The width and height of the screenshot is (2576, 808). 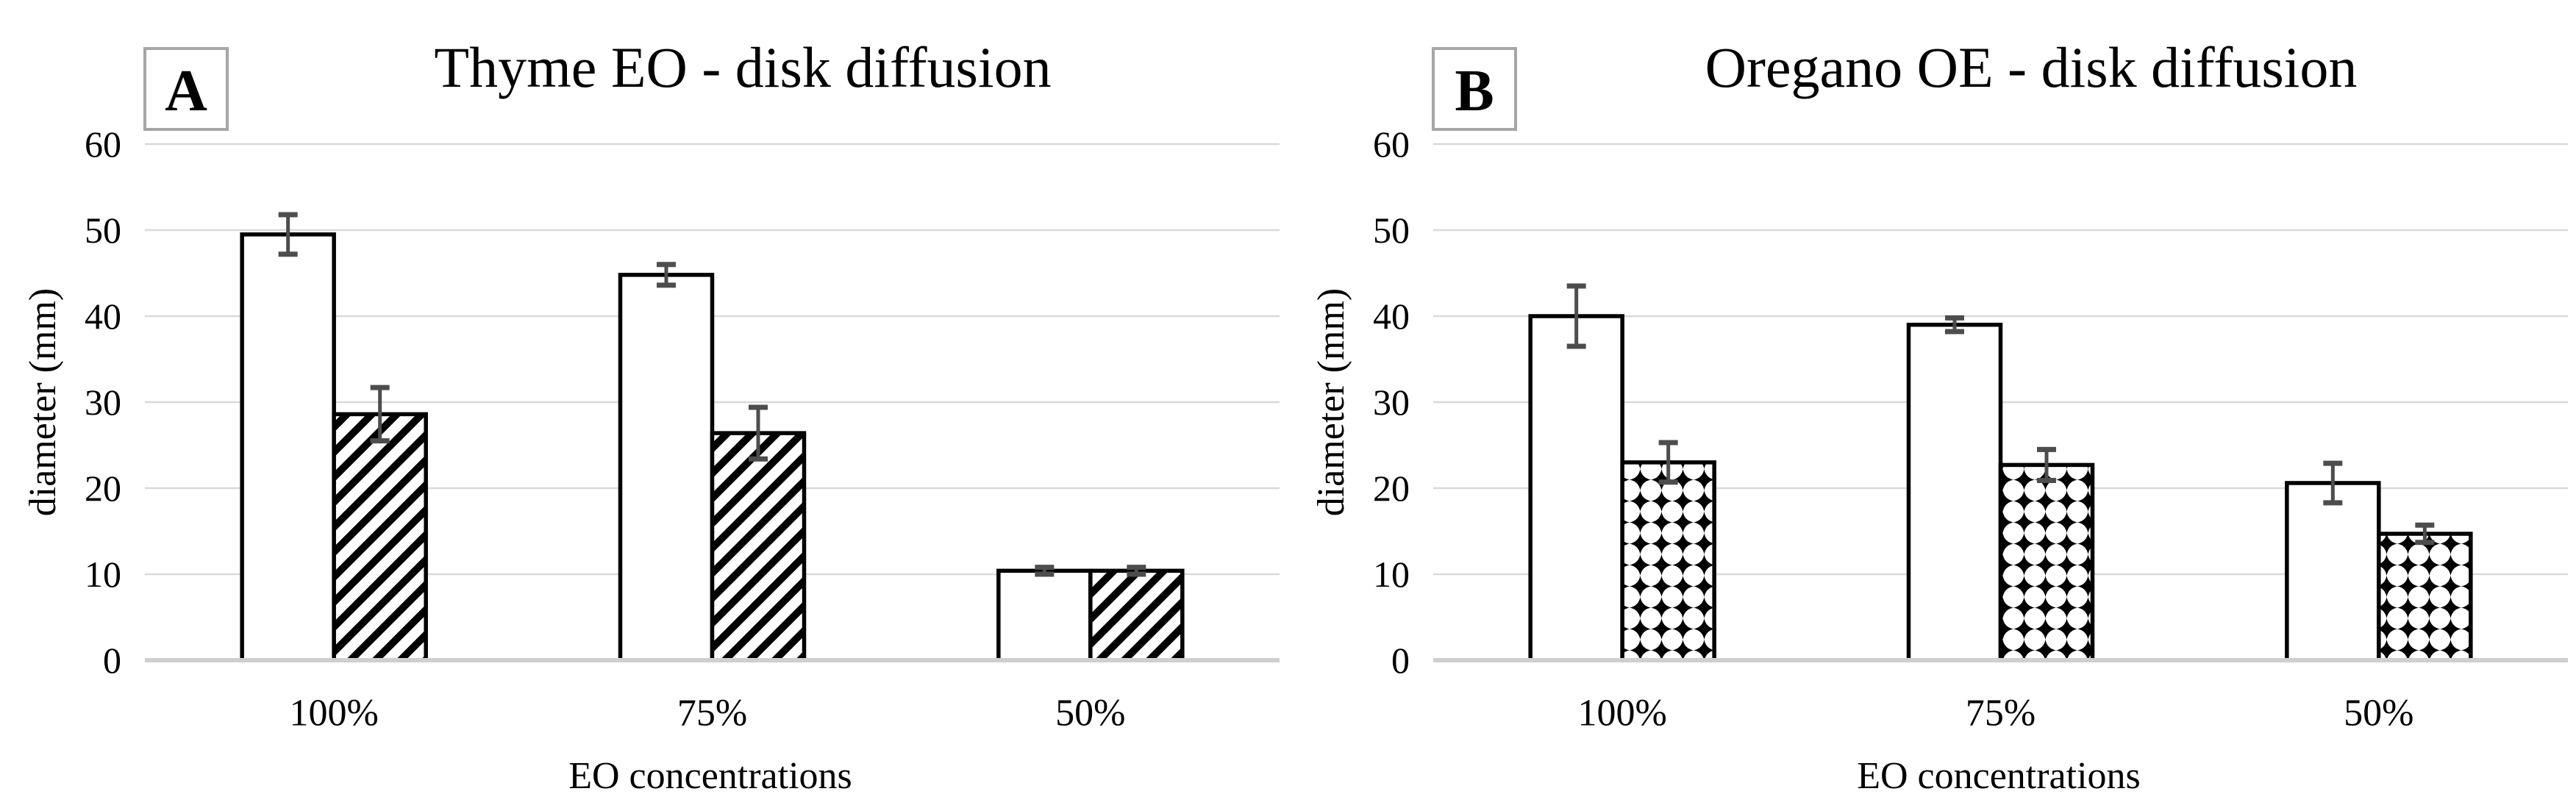 What do you see at coordinates (1136, 615) in the screenshot?
I see `bar-hatched-bars-50%` at bounding box center [1136, 615].